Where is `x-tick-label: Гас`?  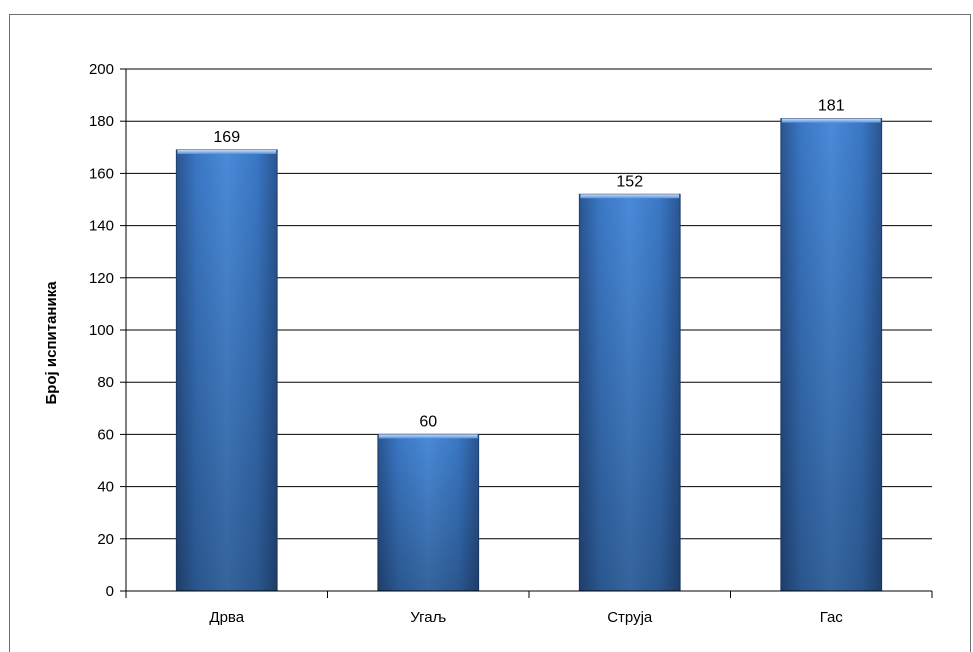 x-tick-label: Гас is located at coordinates (832, 617).